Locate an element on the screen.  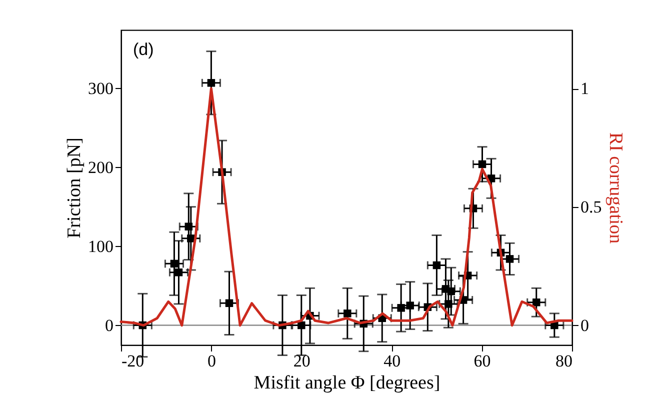
y-tick-label: 200 is located at coordinates (101, 167).